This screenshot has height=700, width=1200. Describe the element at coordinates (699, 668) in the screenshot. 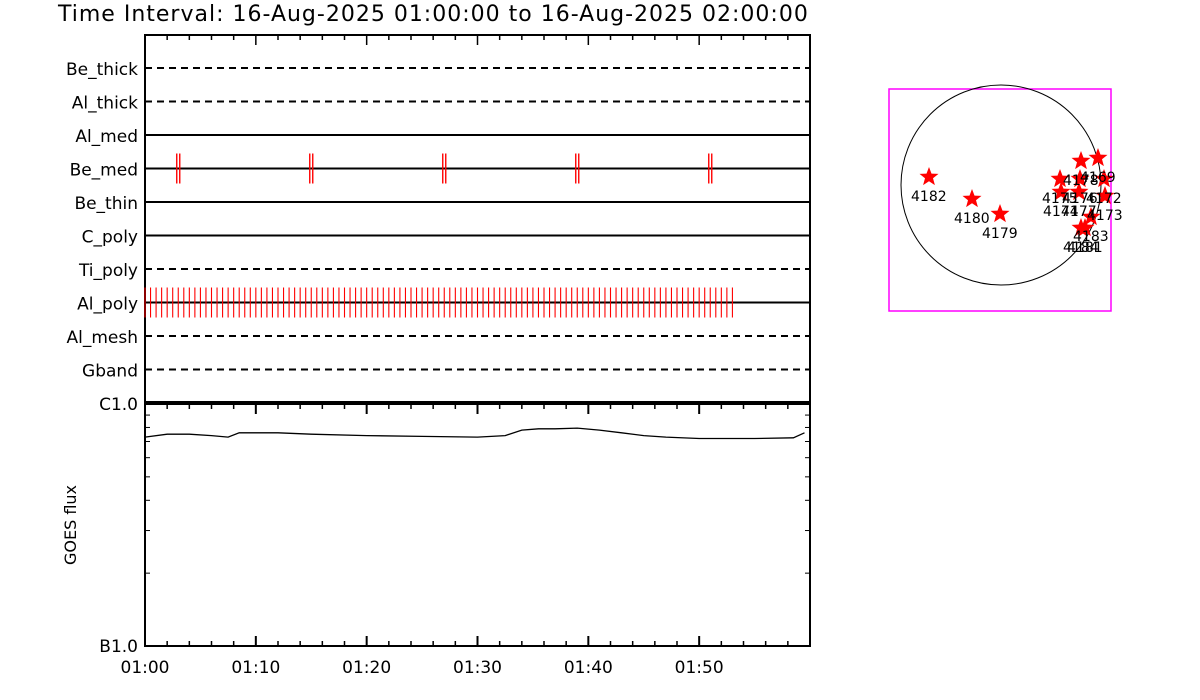

I see `x-tick-label: 01:50` at that location.